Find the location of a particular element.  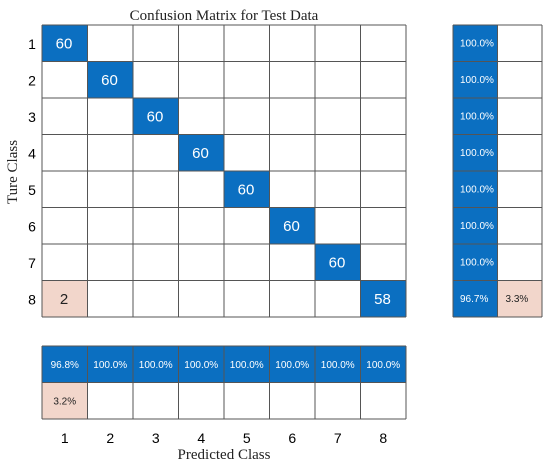

column-summary-incorrect-value: 3.2% is located at coordinates (64, 401).